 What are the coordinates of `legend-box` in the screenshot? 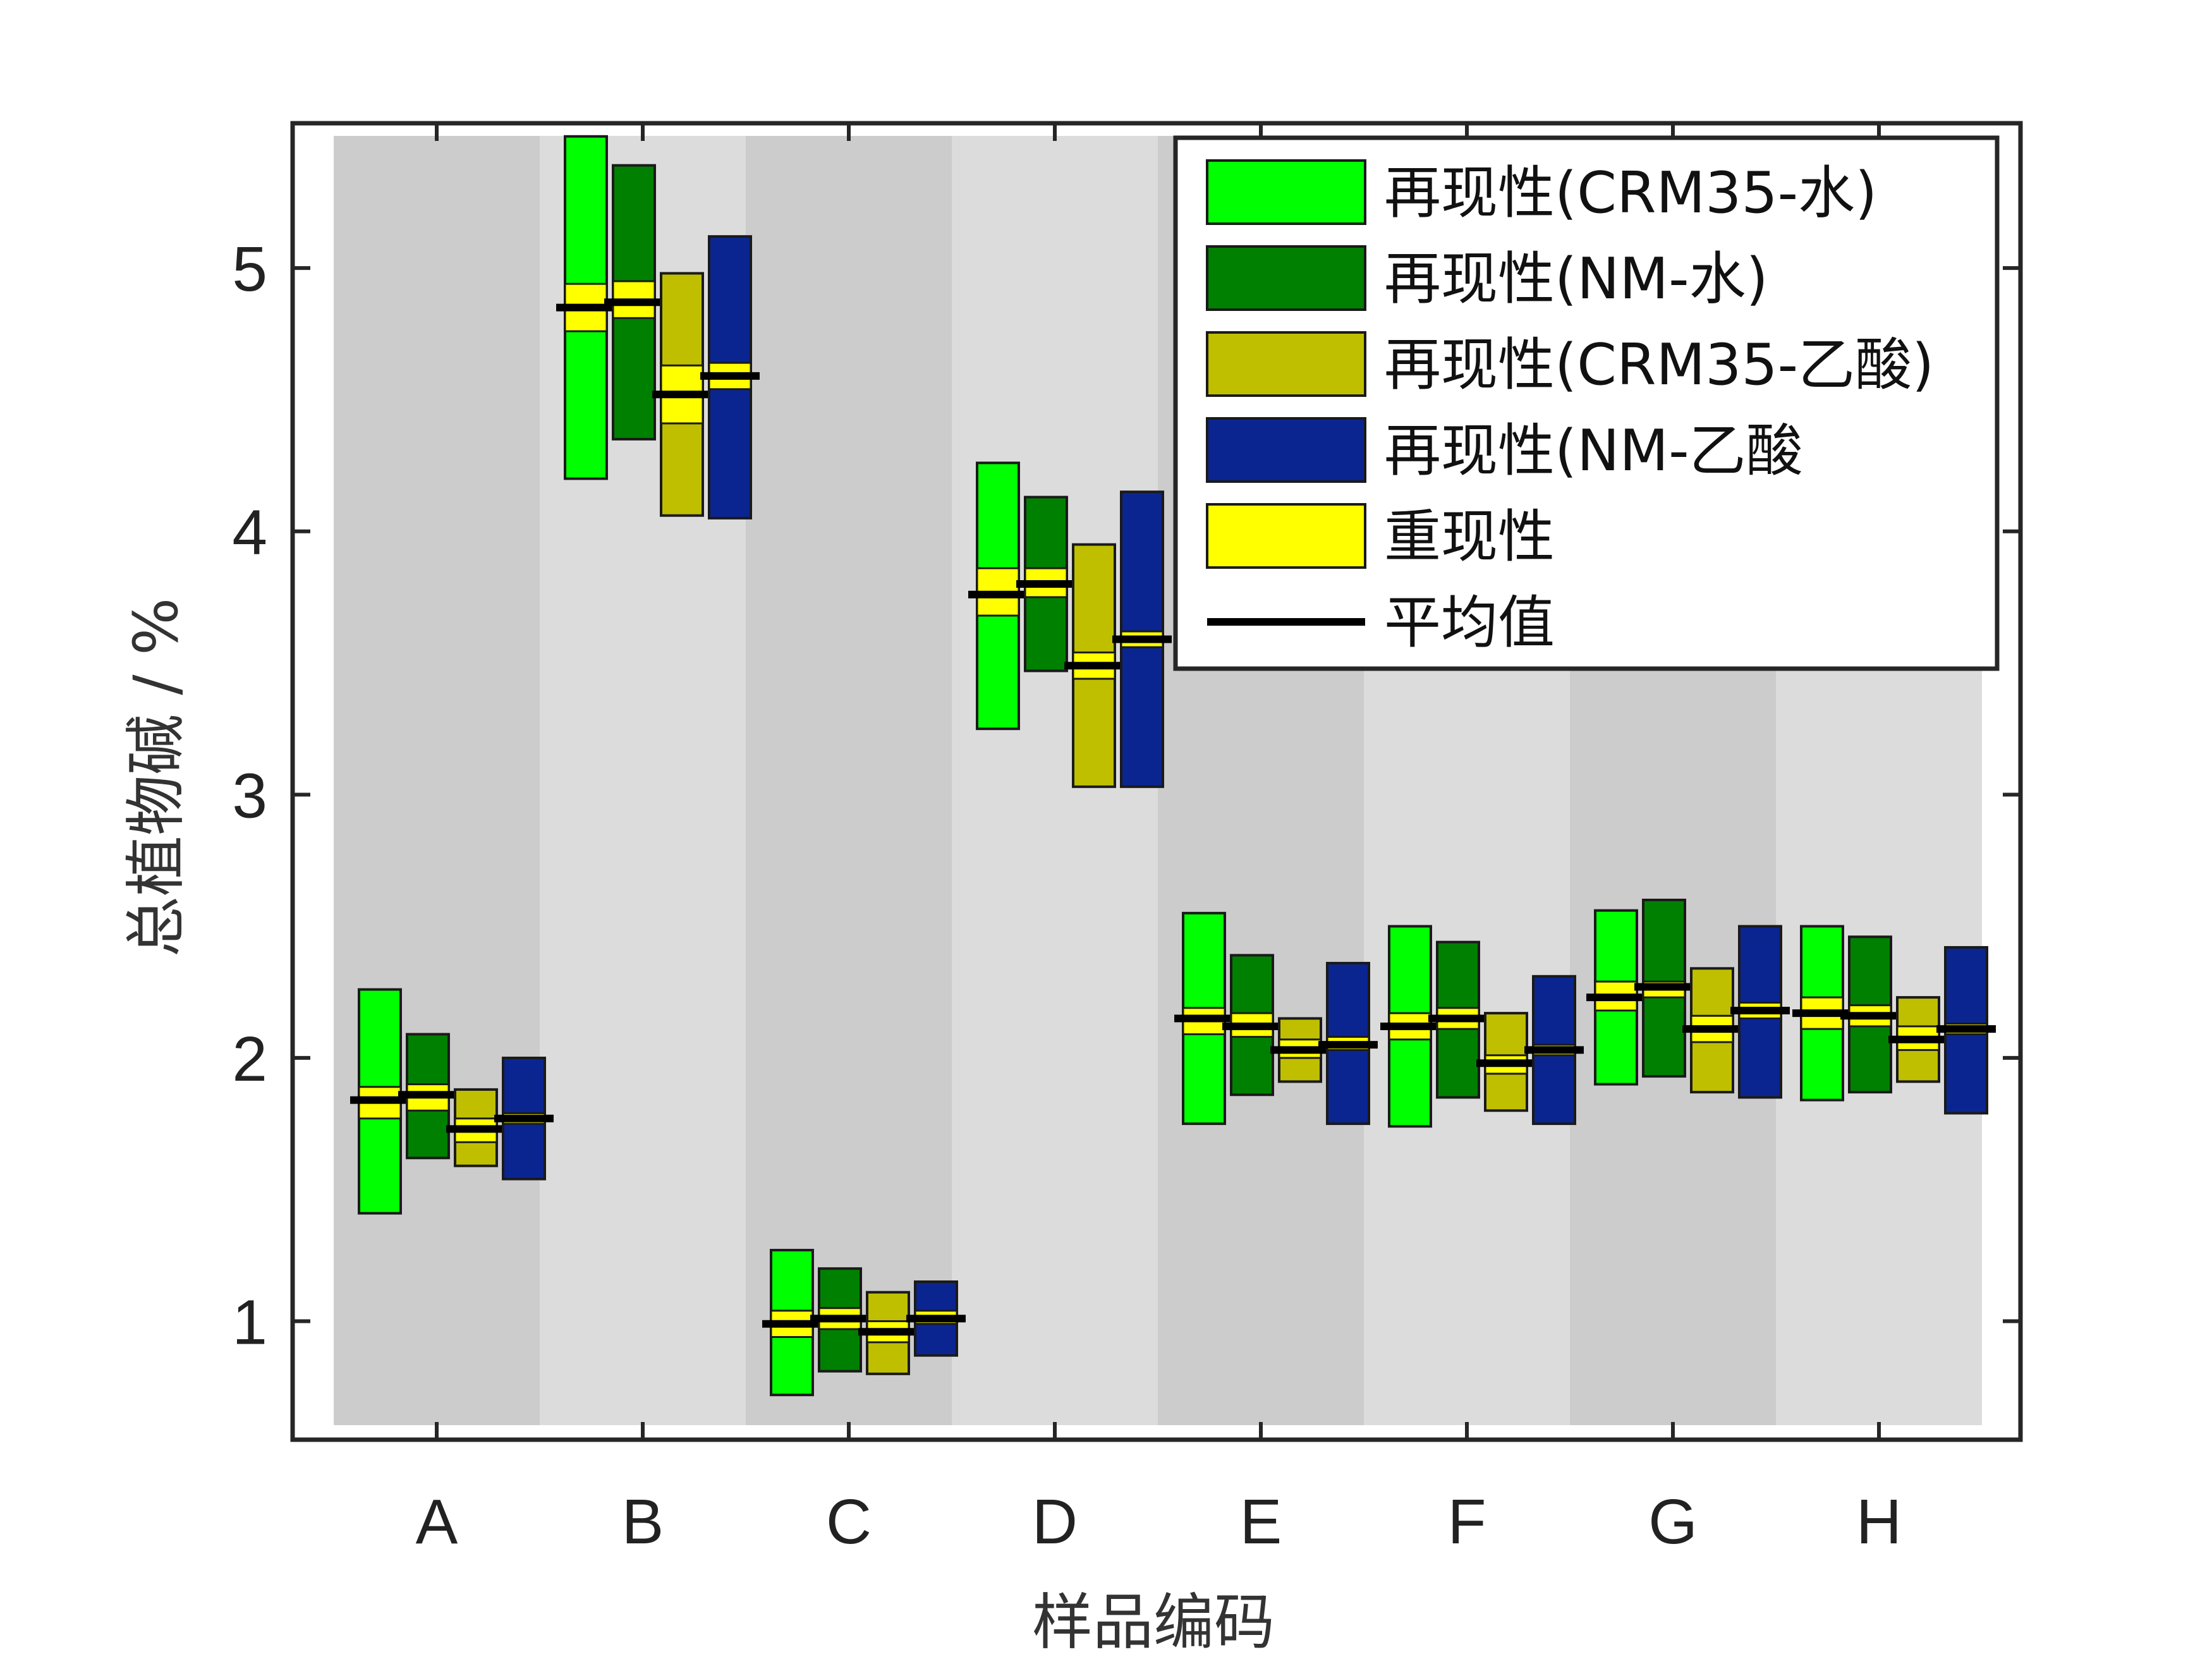 It's located at (1586, 403).